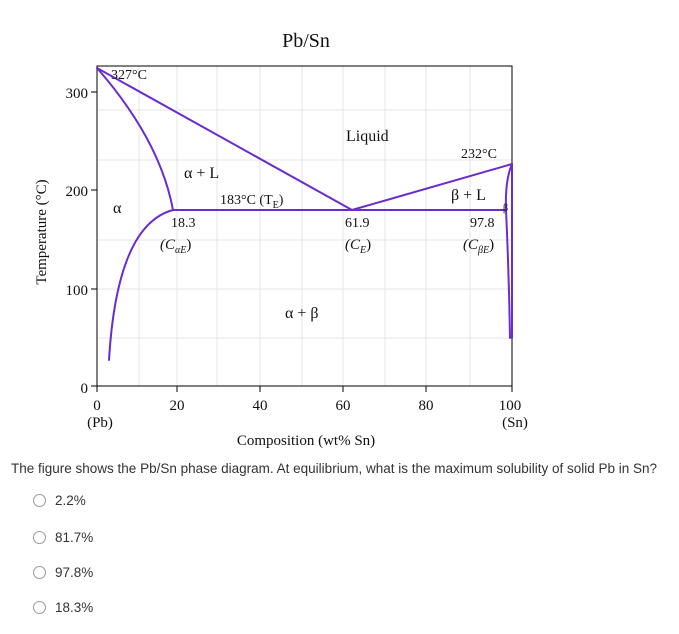  What do you see at coordinates (367, 136) in the screenshot?
I see `liquid-label: Liquid` at bounding box center [367, 136].